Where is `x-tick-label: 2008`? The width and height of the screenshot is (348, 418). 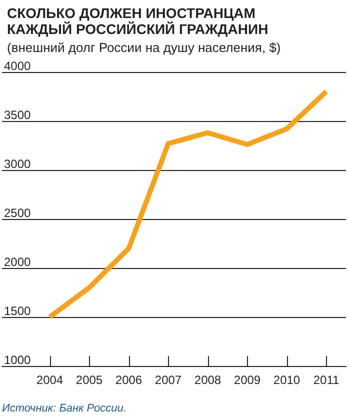 x-tick-label: 2008 is located at coordinates (208, 380).